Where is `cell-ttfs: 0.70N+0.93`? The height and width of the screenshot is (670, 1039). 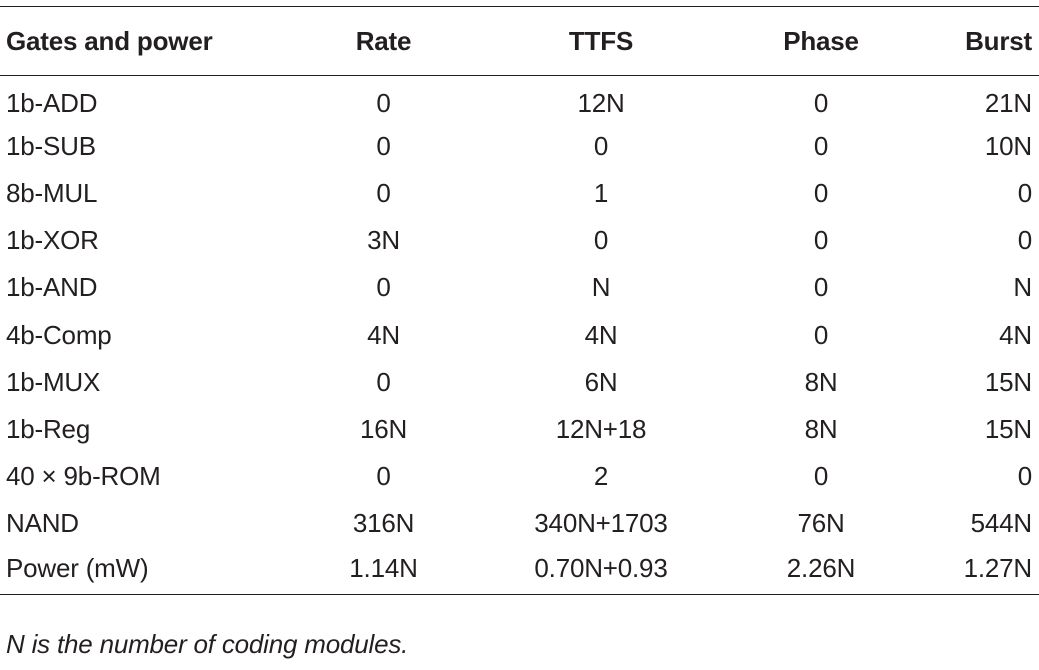
cell-ttfs: 0.70N+0.93 is located at coordinates (601, 571).